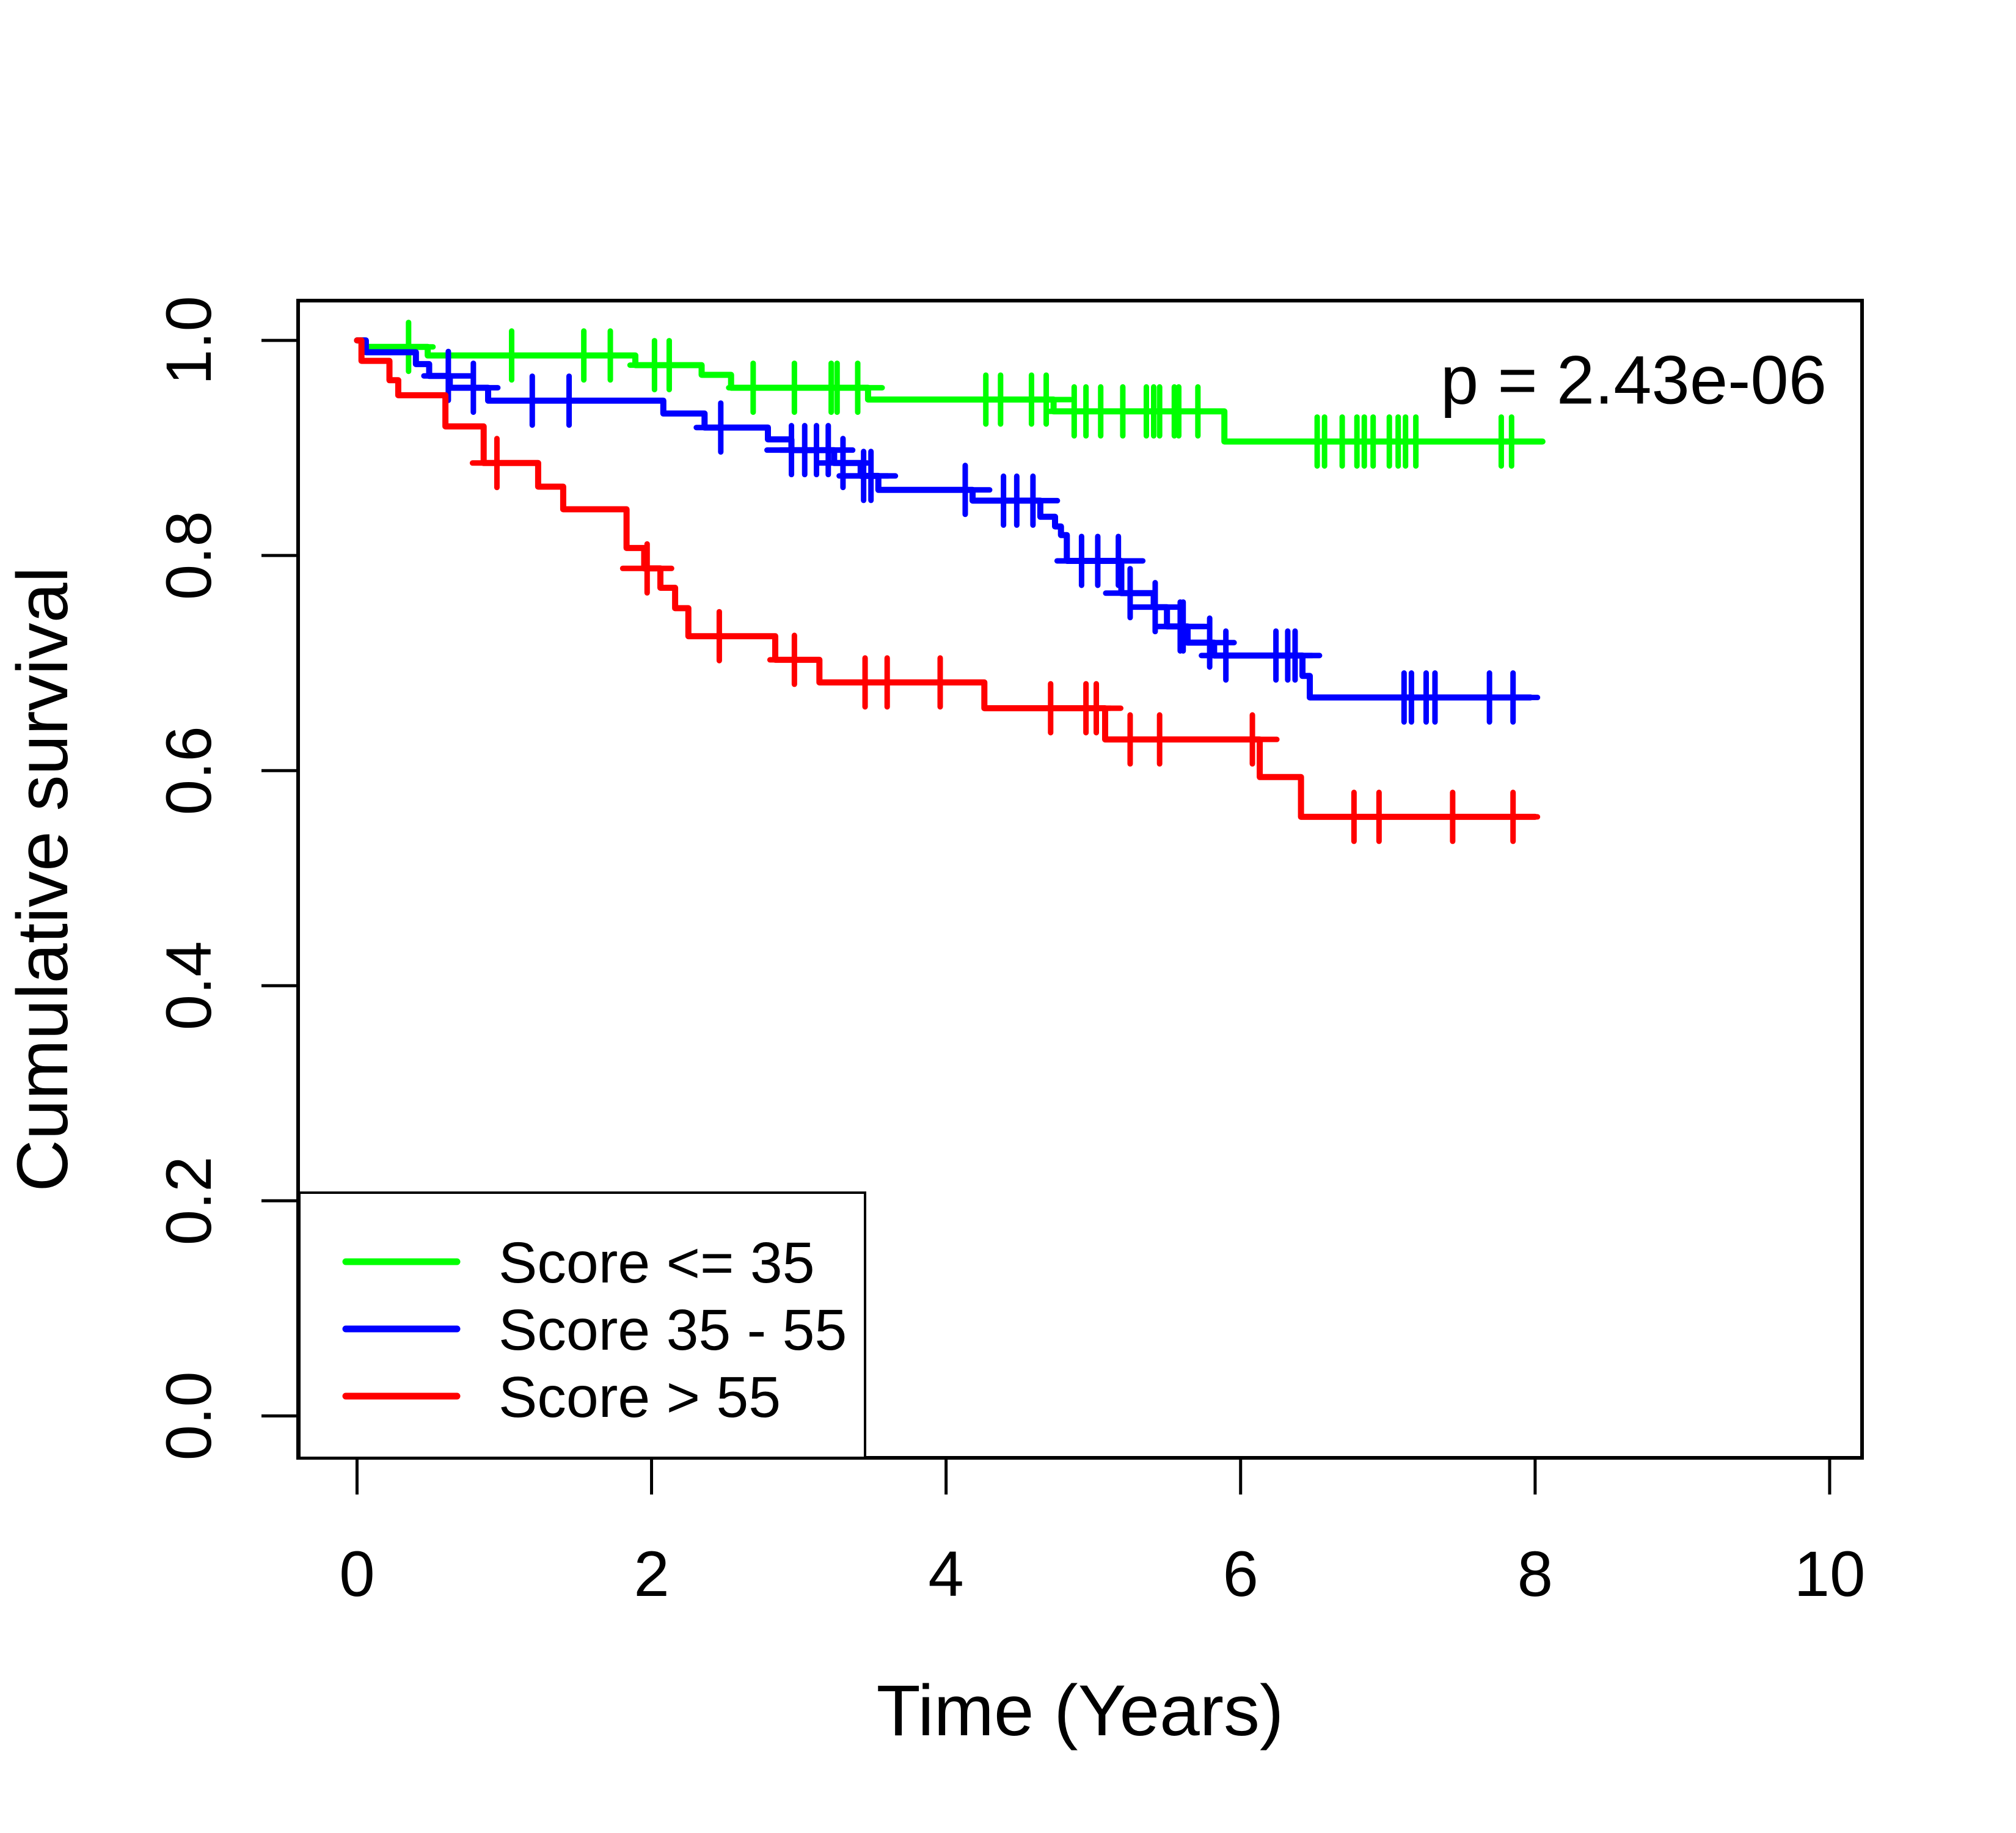  I want to click on y-axis-title: Cumulative survival, so click(42, 879).